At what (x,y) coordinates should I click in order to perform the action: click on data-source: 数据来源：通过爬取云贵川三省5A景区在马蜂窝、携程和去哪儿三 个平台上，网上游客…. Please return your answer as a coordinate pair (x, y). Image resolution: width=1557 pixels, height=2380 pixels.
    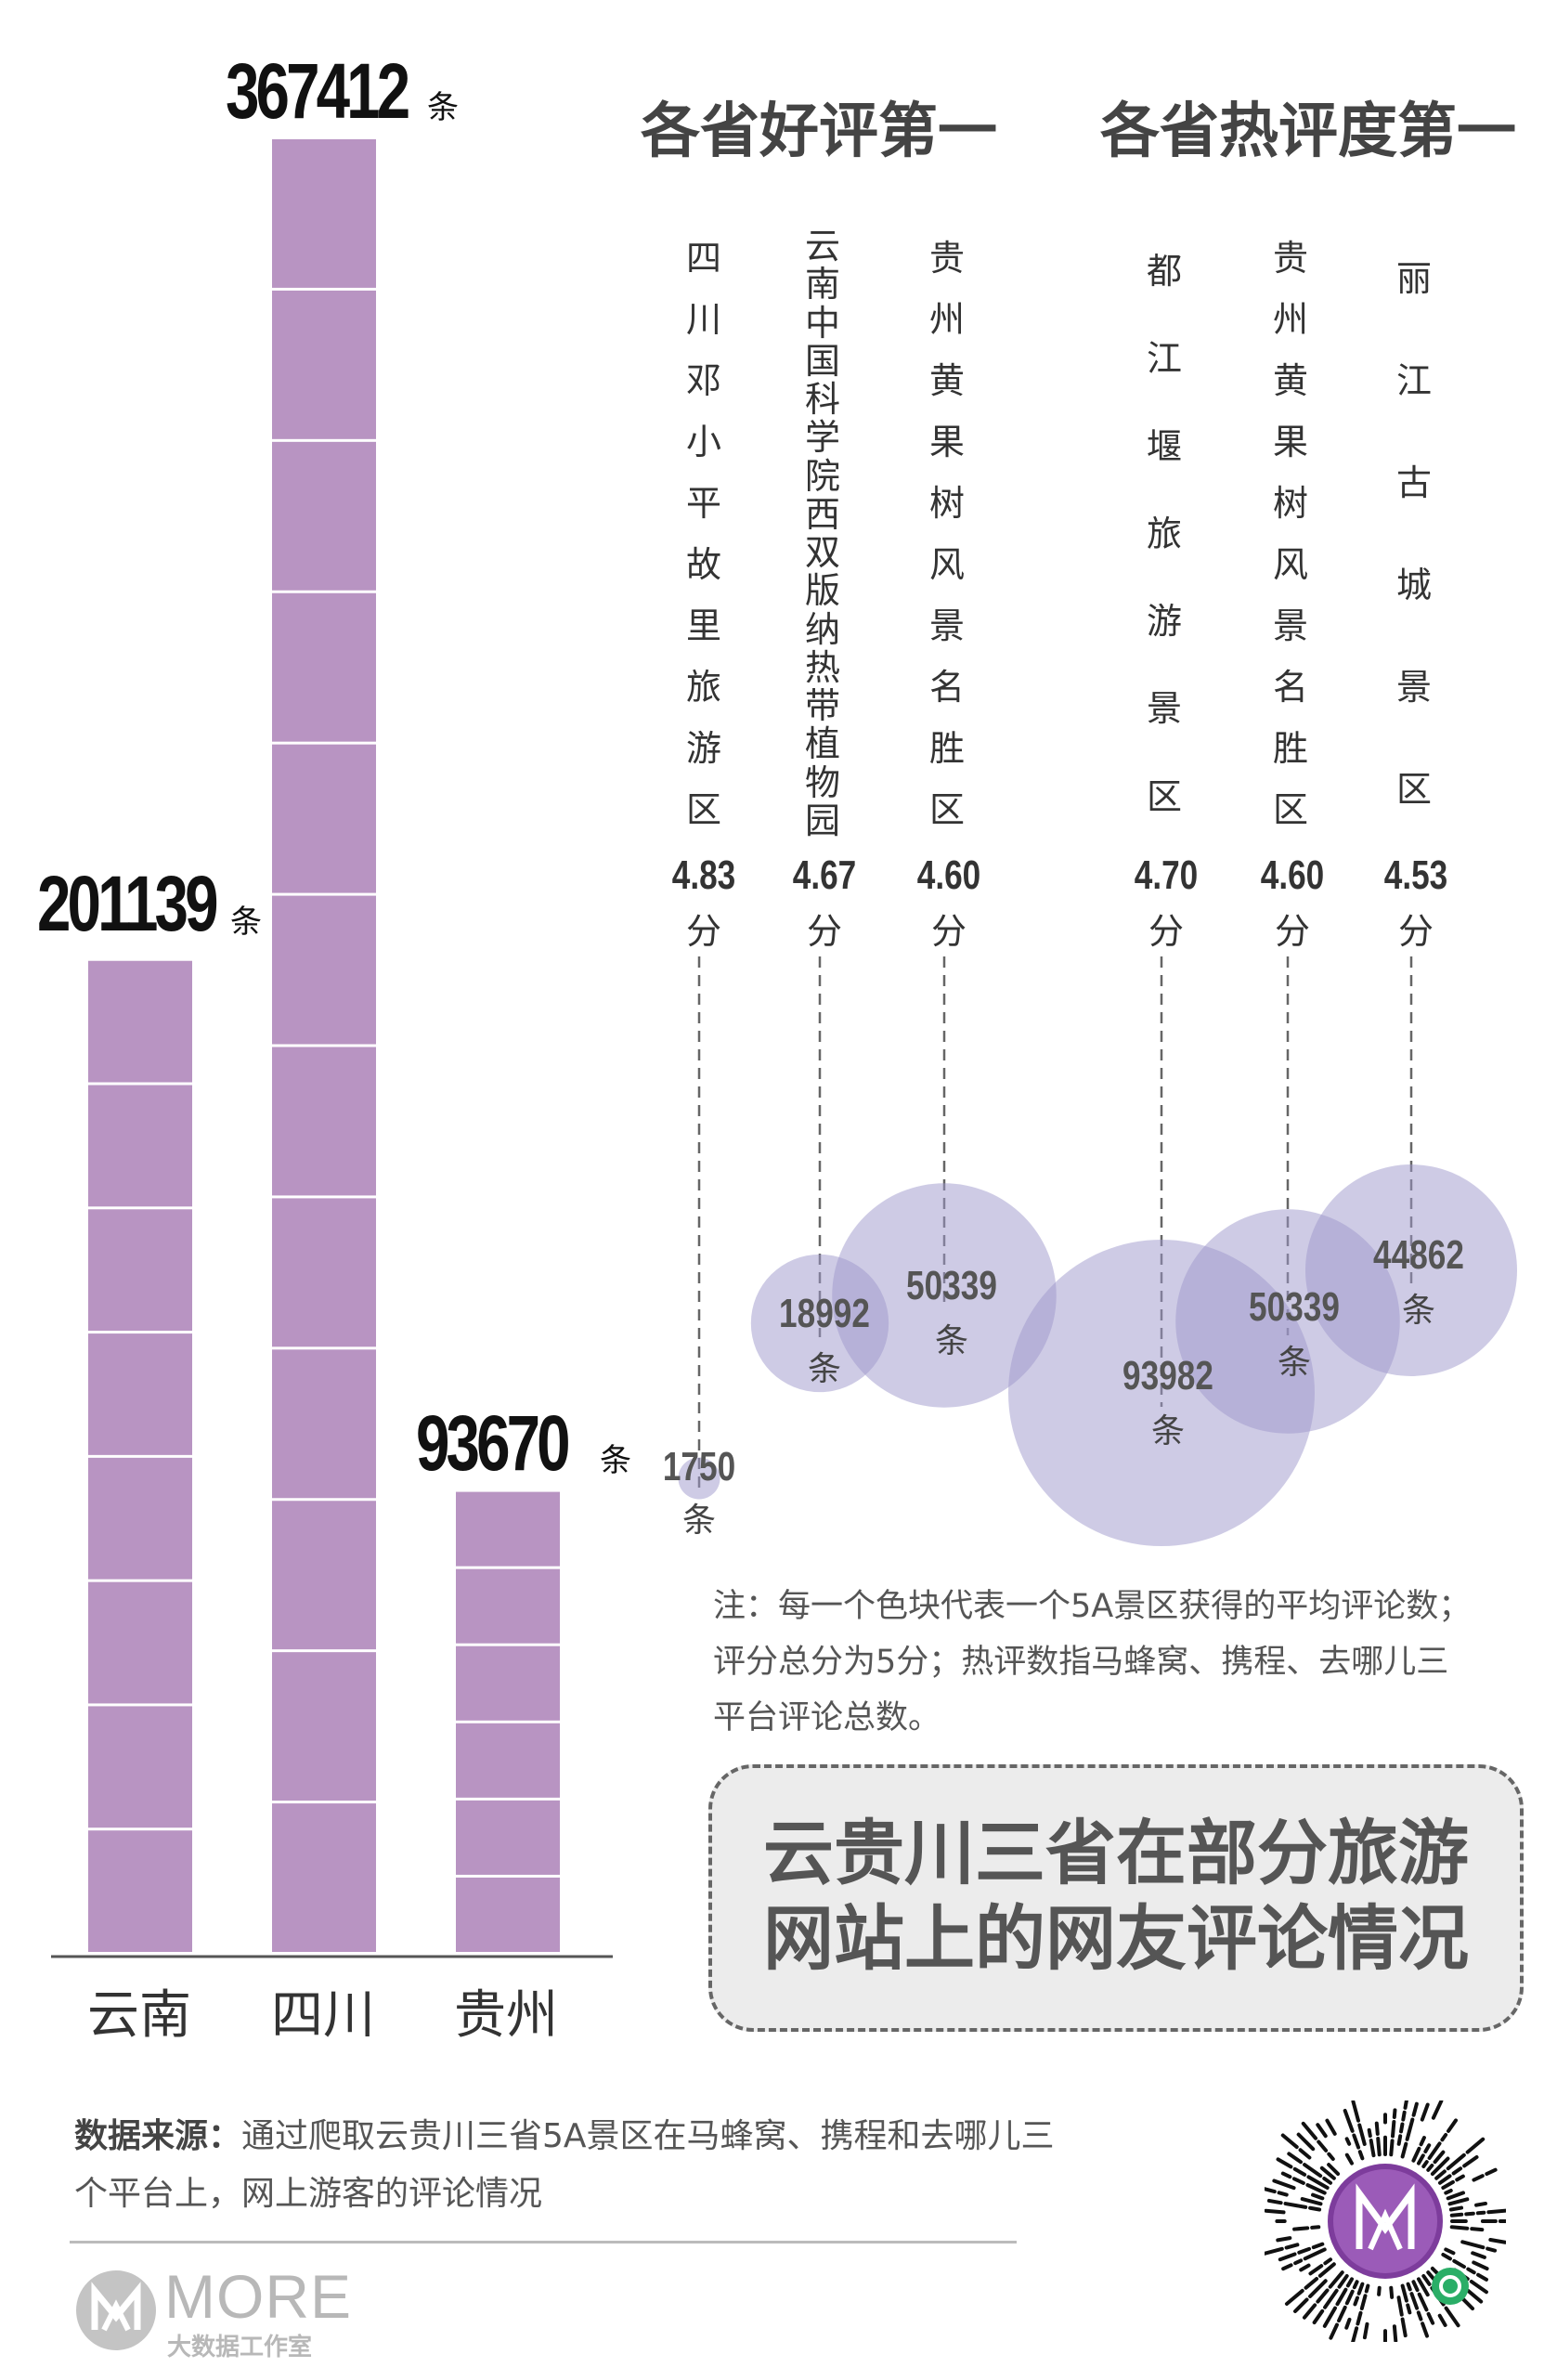
    Looking at the image, I should click on (585, 2165).